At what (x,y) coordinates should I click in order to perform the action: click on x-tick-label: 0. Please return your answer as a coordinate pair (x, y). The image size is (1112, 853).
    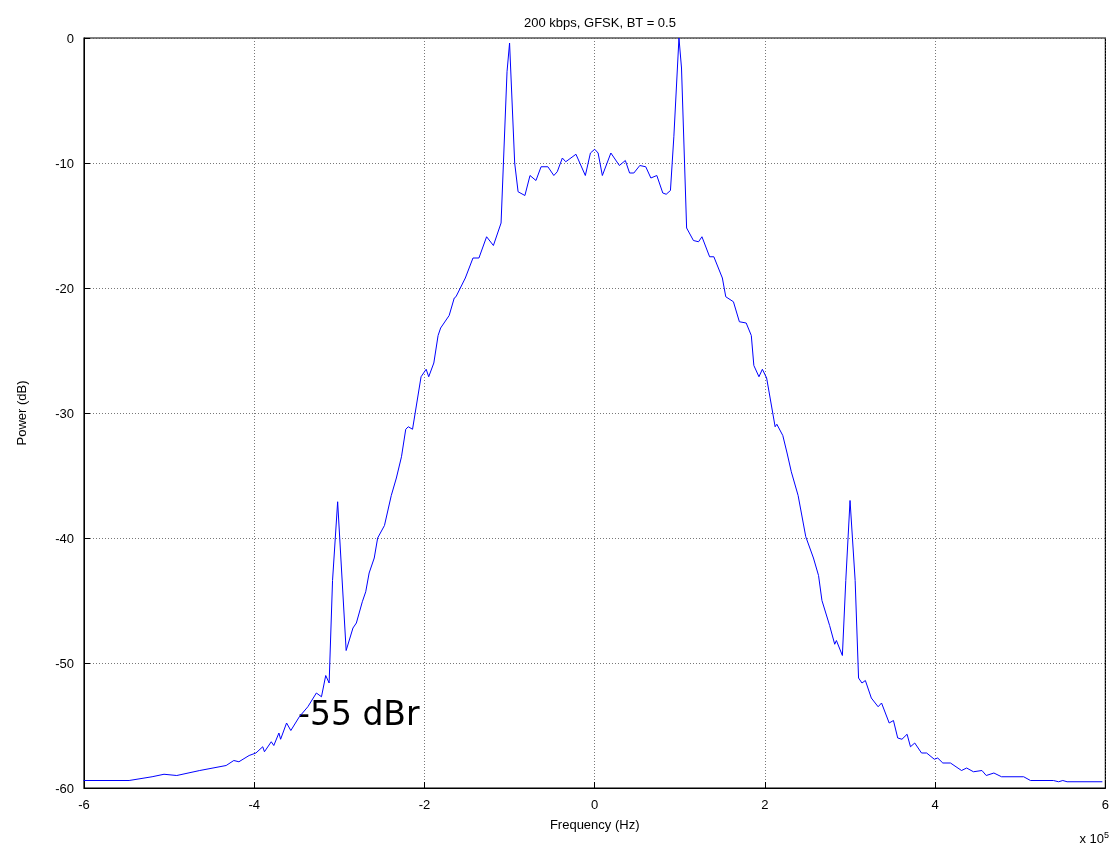
    Looking at the image, I should click on (595, 804).